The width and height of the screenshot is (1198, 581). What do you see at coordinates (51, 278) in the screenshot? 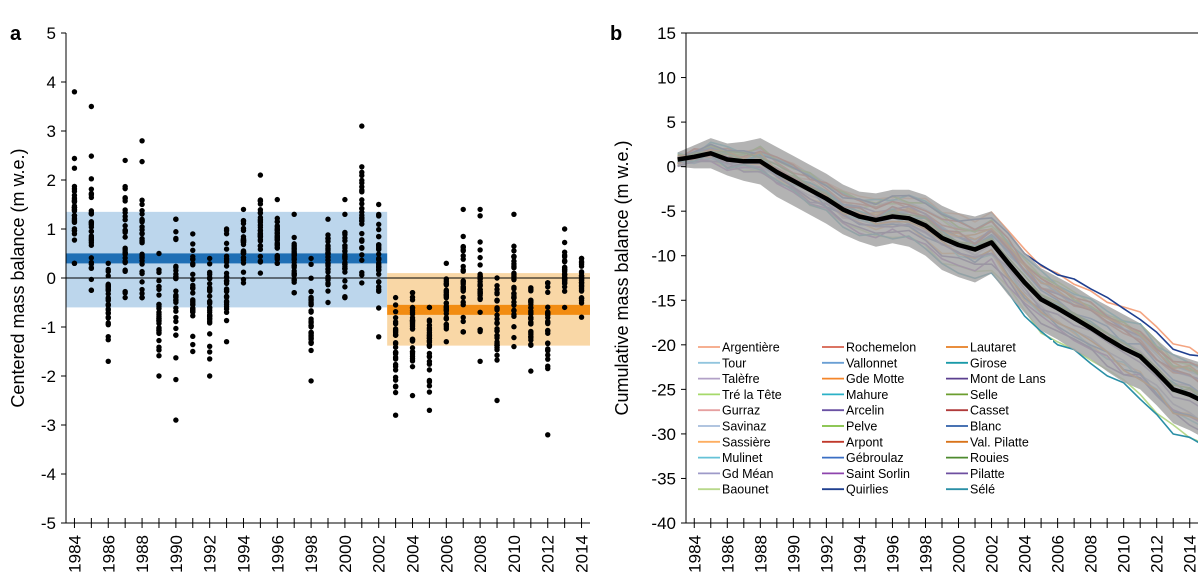
I see `y-tick-label: 0` at bounding box center [51, 278].